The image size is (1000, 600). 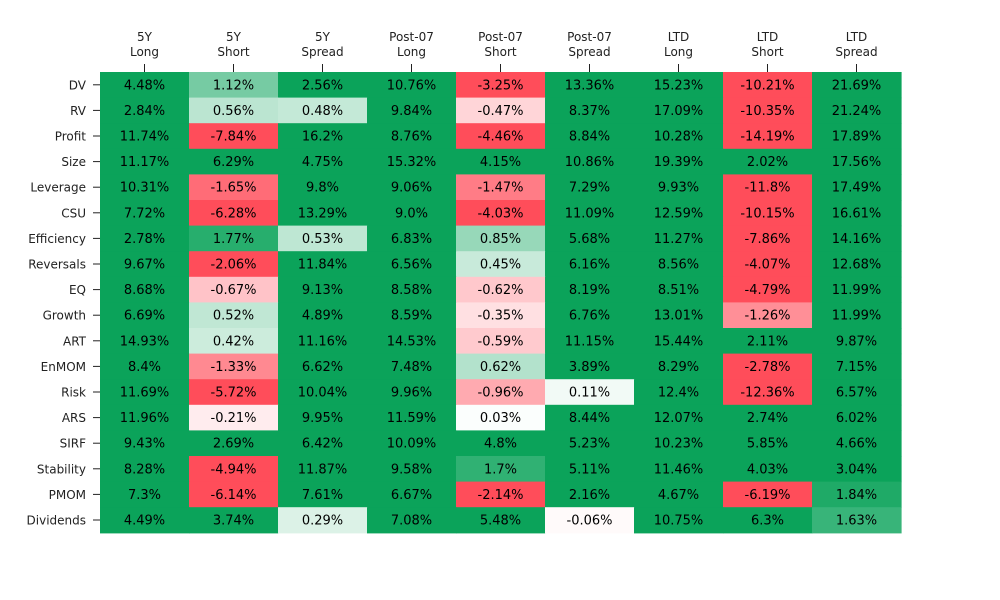 What do you see at coordinates (234, 393) in the screenshot?
I see `cell-value-label: -5.72%` at bounding box center [234, 393].